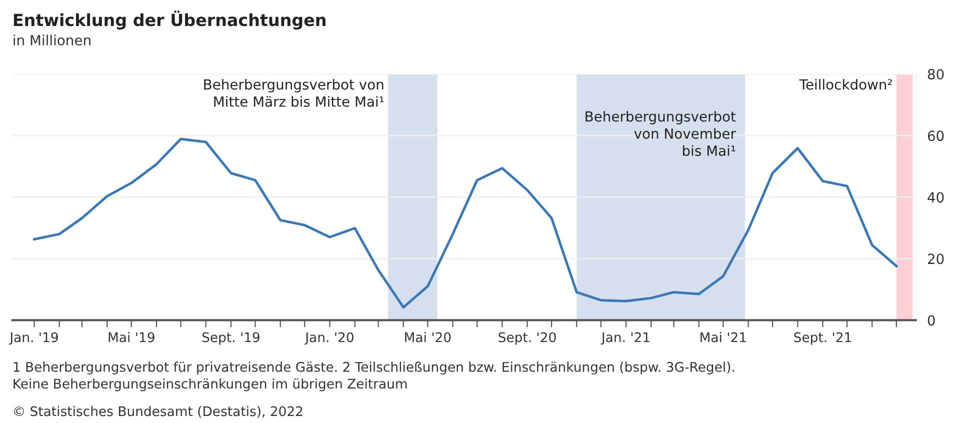 The width and height of the screenshot is (954, 423). Describe the element at coordinates (845, 84) in the screenshot. I see `band-label: Teillockdown²` at that location.